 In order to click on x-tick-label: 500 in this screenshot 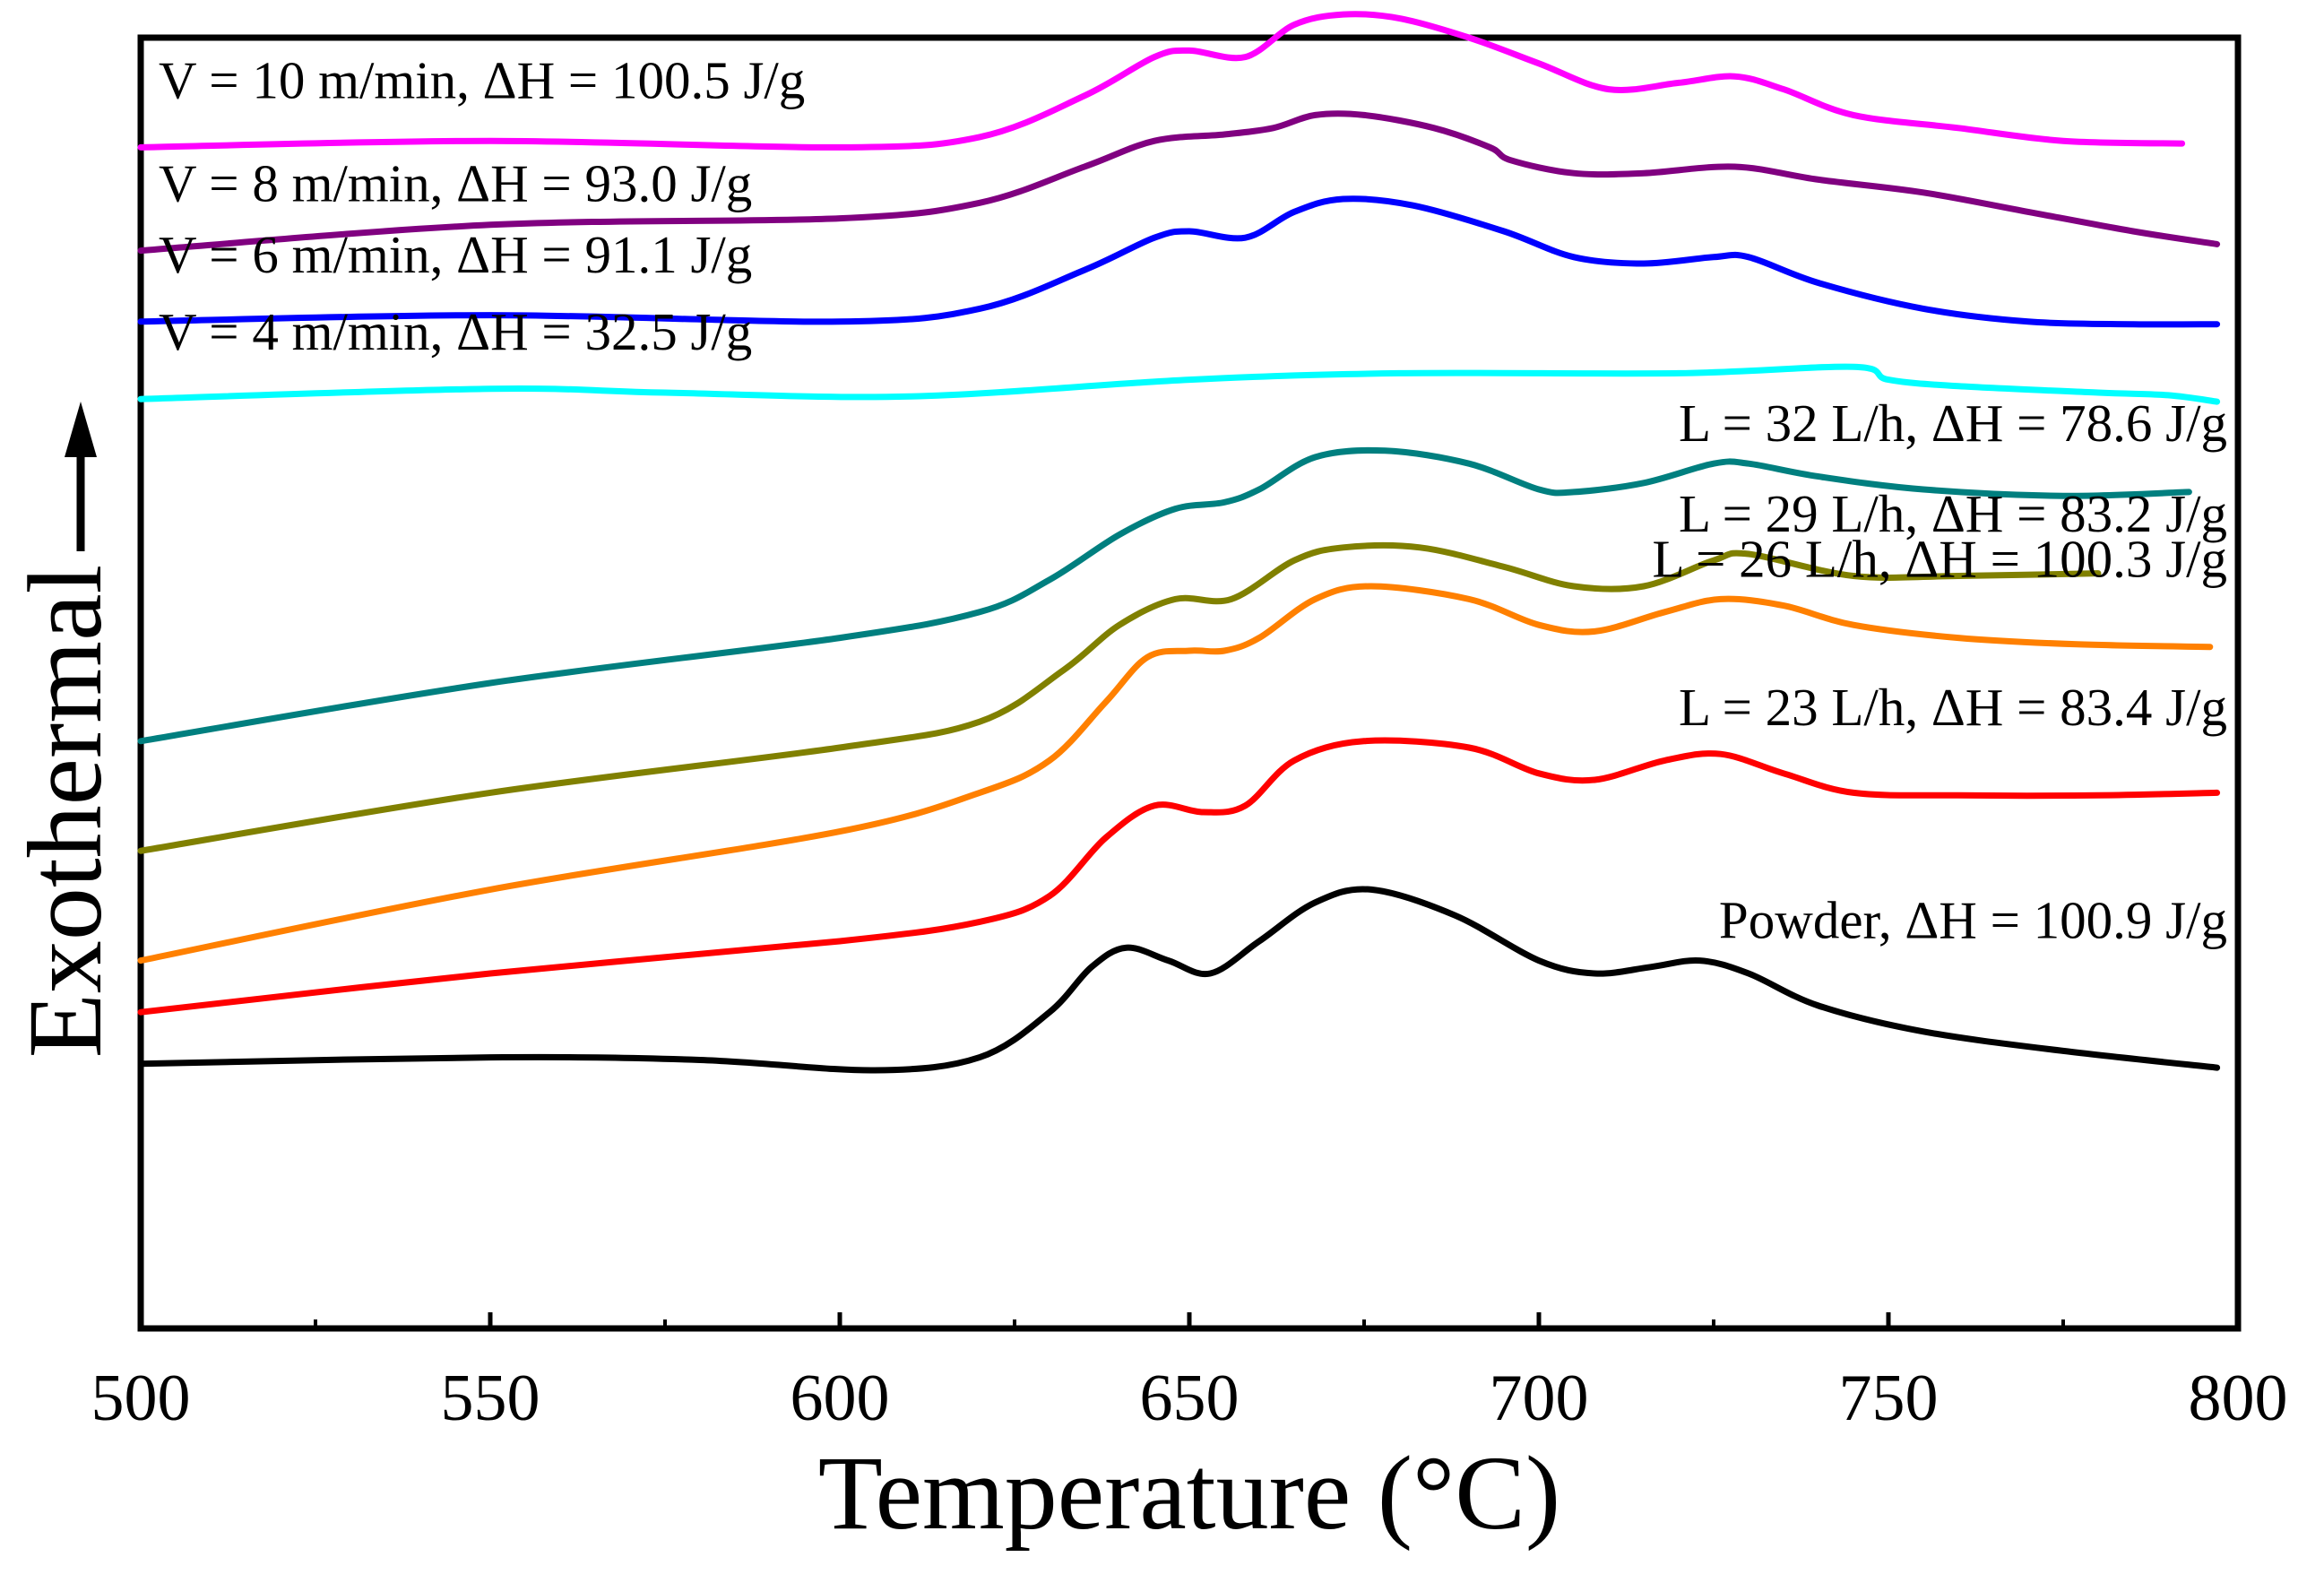, I will do `click(141, 1398)`.